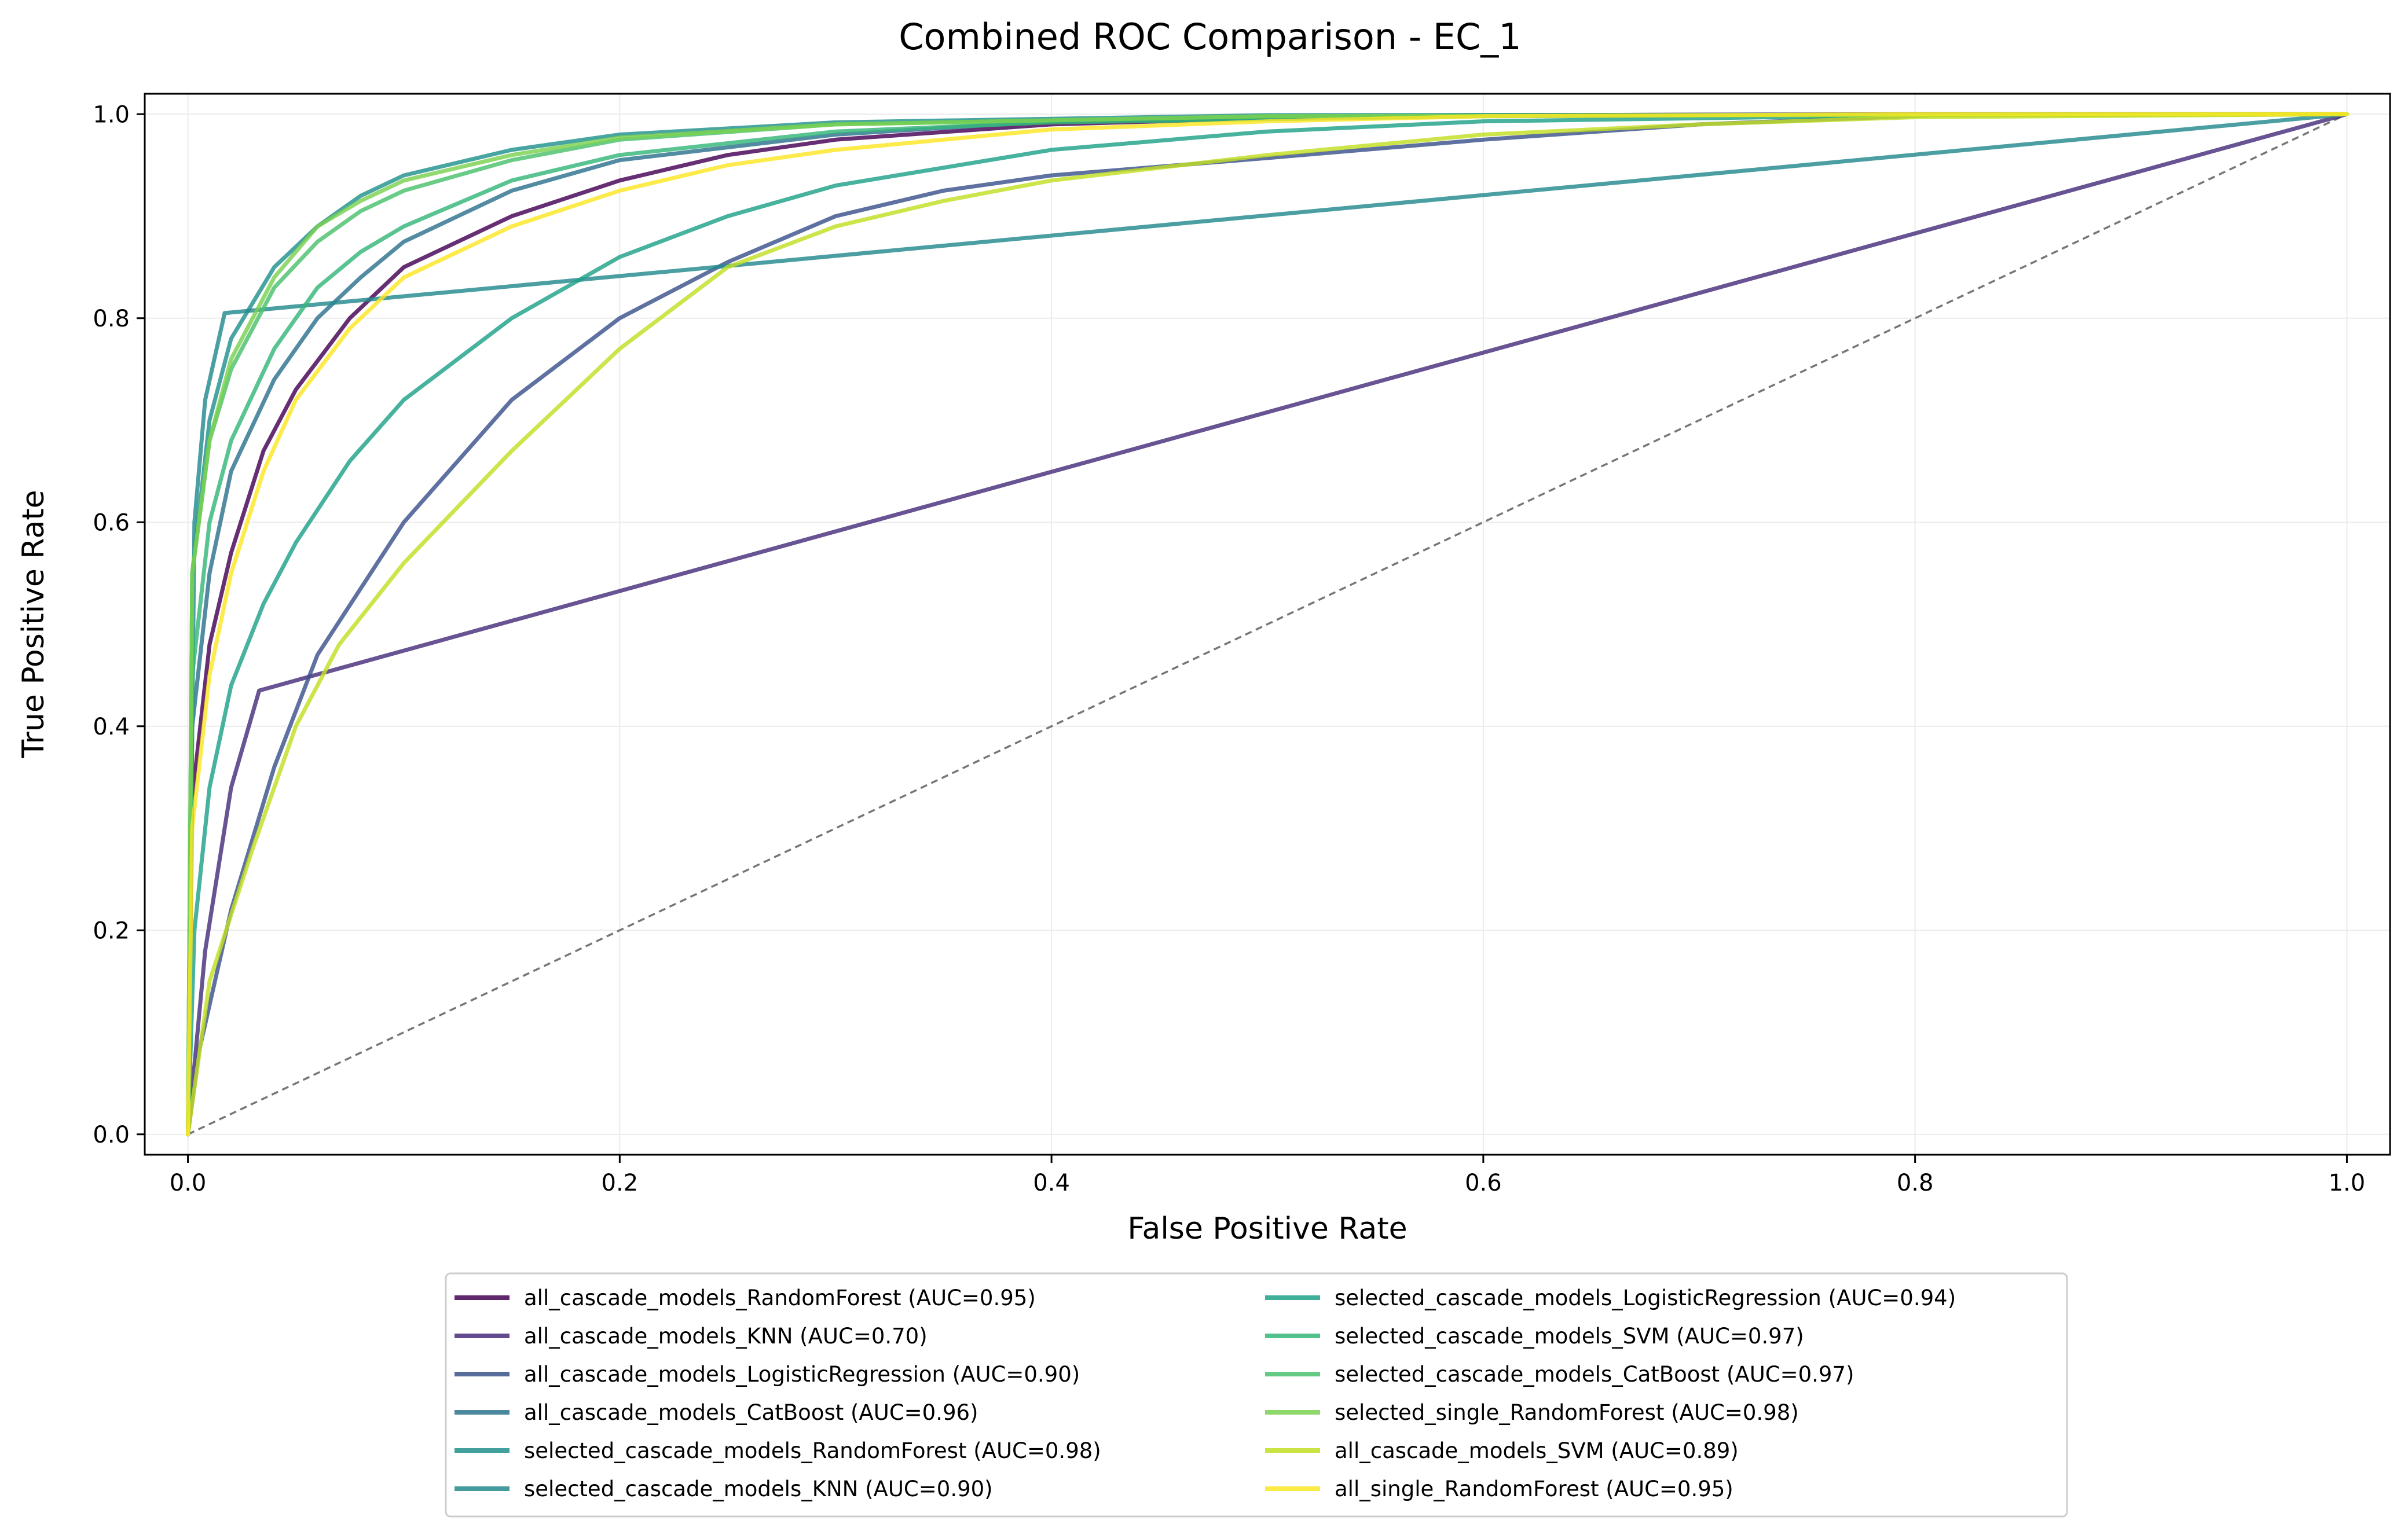 The height and width of the screenshot is (1535, 2408). I want to click on x-axis-title: False Positive Rate, so click(1267, 1228).